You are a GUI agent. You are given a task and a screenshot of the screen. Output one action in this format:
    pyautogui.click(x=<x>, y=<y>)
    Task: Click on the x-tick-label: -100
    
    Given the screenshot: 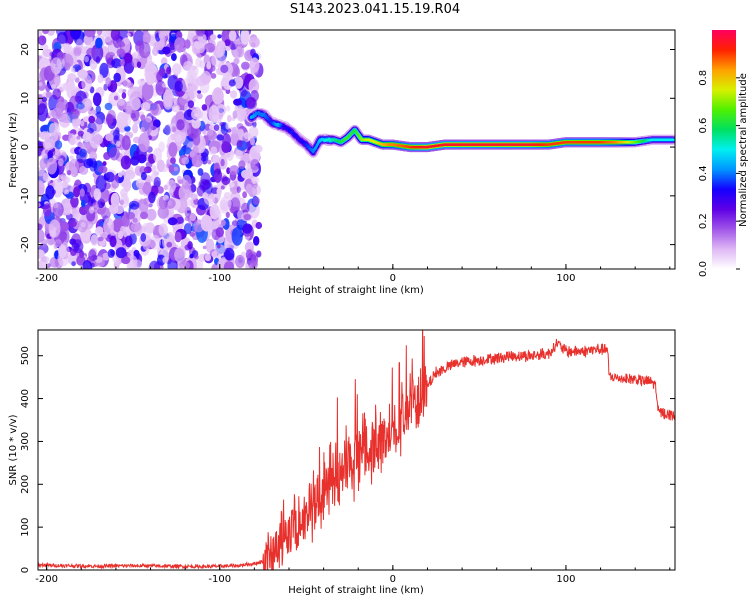 What is the action you would take?
    pyautogui.click(x=219, y=278)
    